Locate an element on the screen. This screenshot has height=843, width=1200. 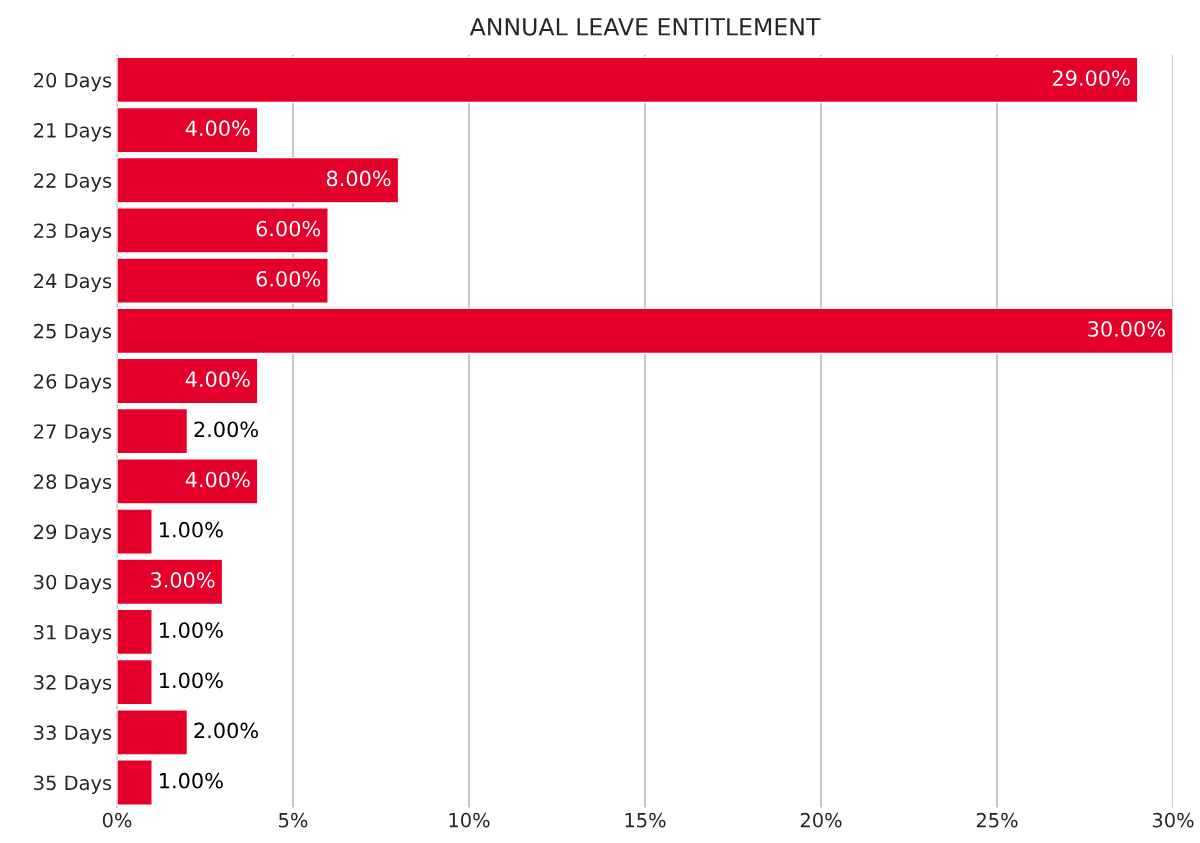
y-tick-label: 26 Days is located at coordinates (73, 383).